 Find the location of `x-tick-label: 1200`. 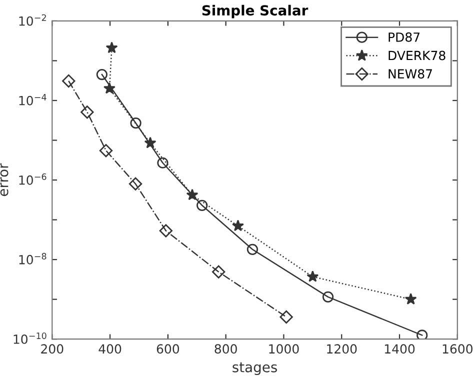

x-tick-label: 1200 is located at coordinates (342, 349).